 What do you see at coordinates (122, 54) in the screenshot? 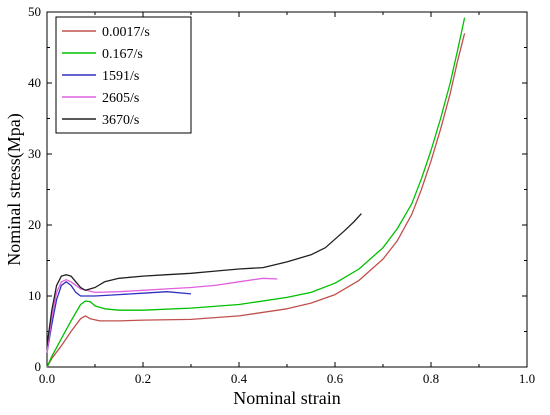
I see `legend-label-2: 0.167/s` at bounding box center [122, 54].